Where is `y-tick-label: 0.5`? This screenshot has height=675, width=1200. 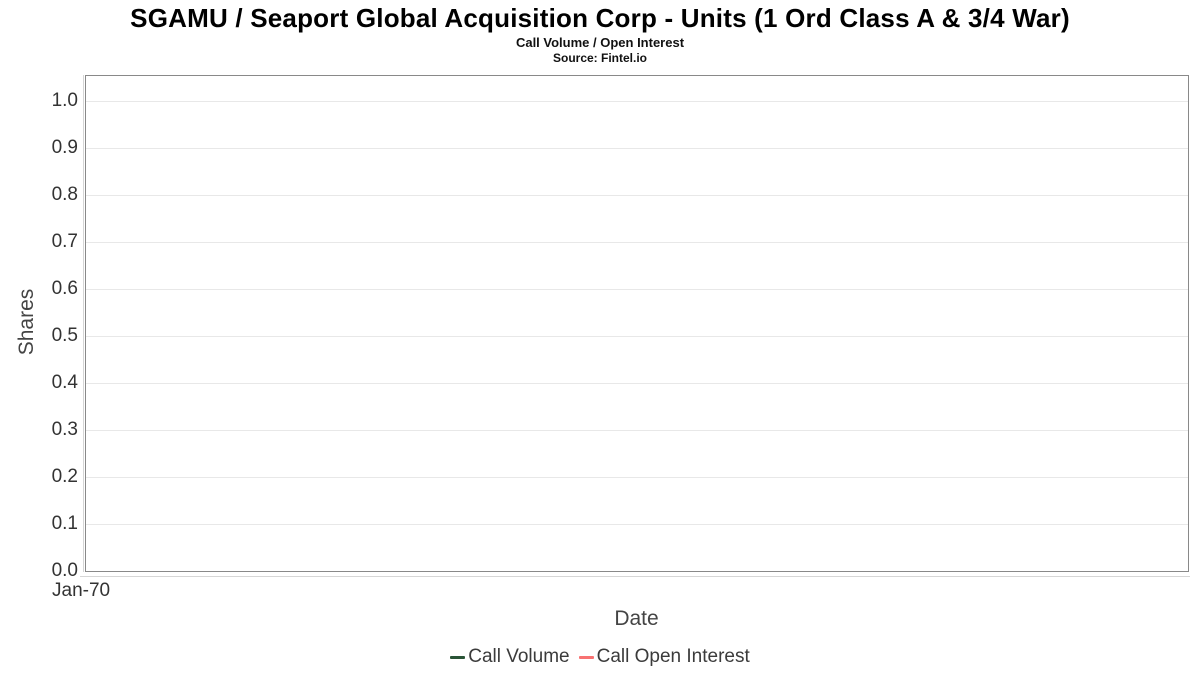
y-tick-label: 0.5 is located at coordinates (64, 335).